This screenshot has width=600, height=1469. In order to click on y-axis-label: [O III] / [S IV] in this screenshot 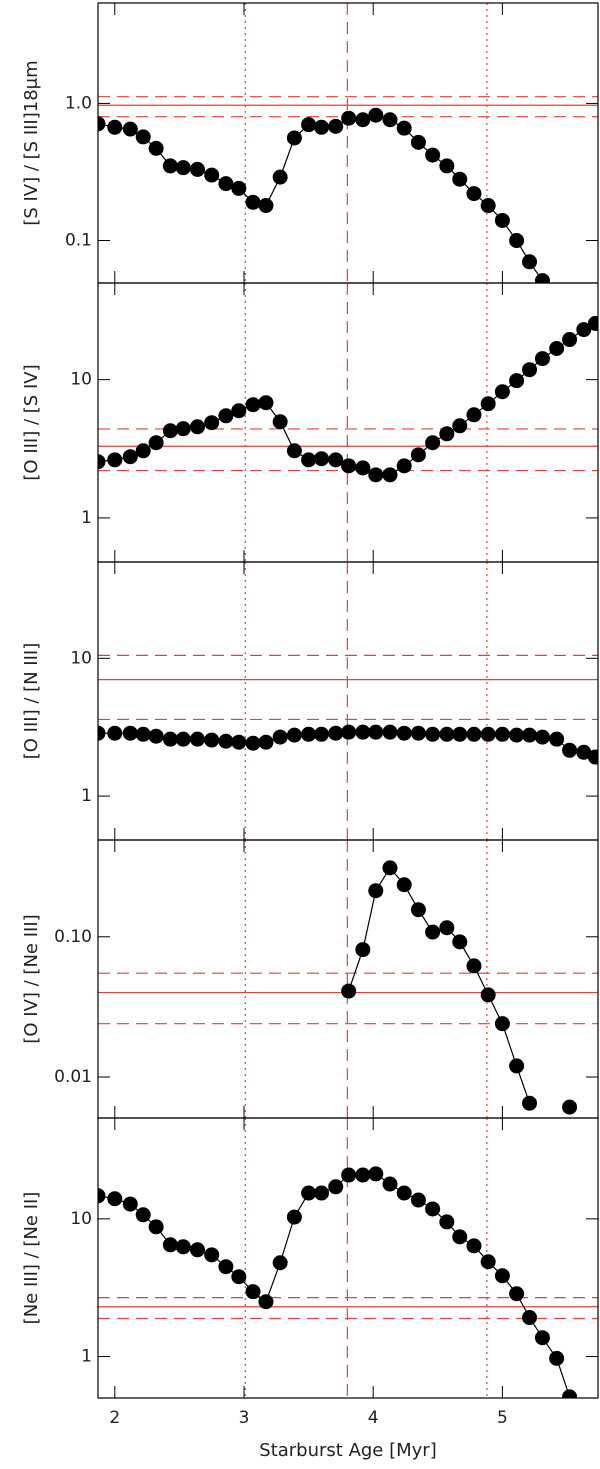, I will do `click(31, 422)`.